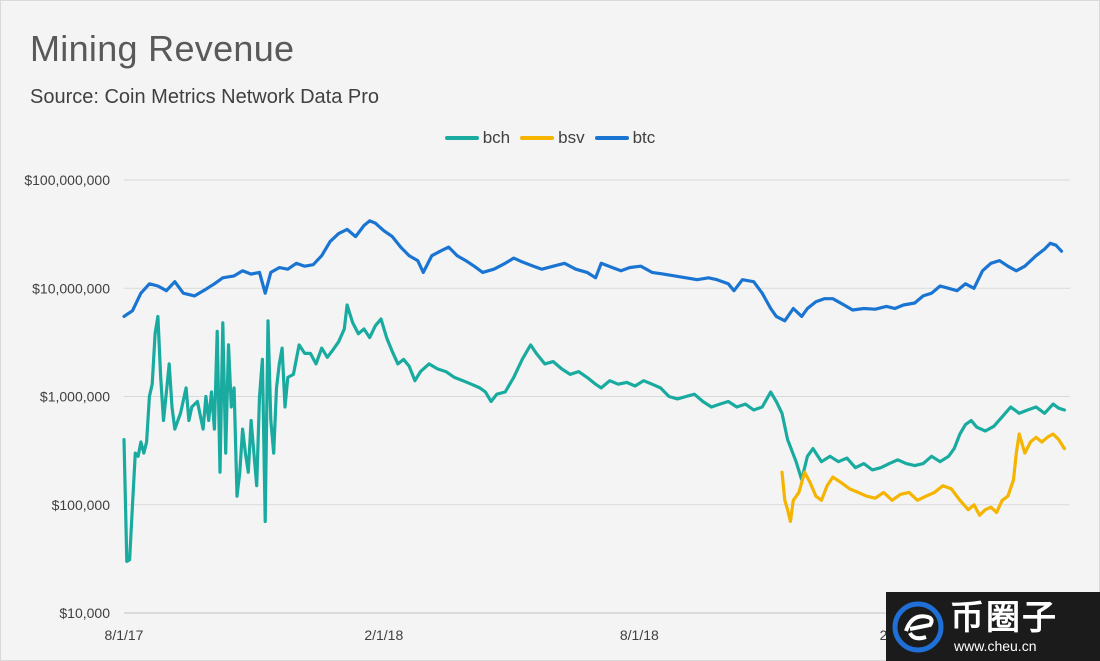 The image size is (1100, 661). I want to click on legend-item-bsv: bsv, so click(552, 138).